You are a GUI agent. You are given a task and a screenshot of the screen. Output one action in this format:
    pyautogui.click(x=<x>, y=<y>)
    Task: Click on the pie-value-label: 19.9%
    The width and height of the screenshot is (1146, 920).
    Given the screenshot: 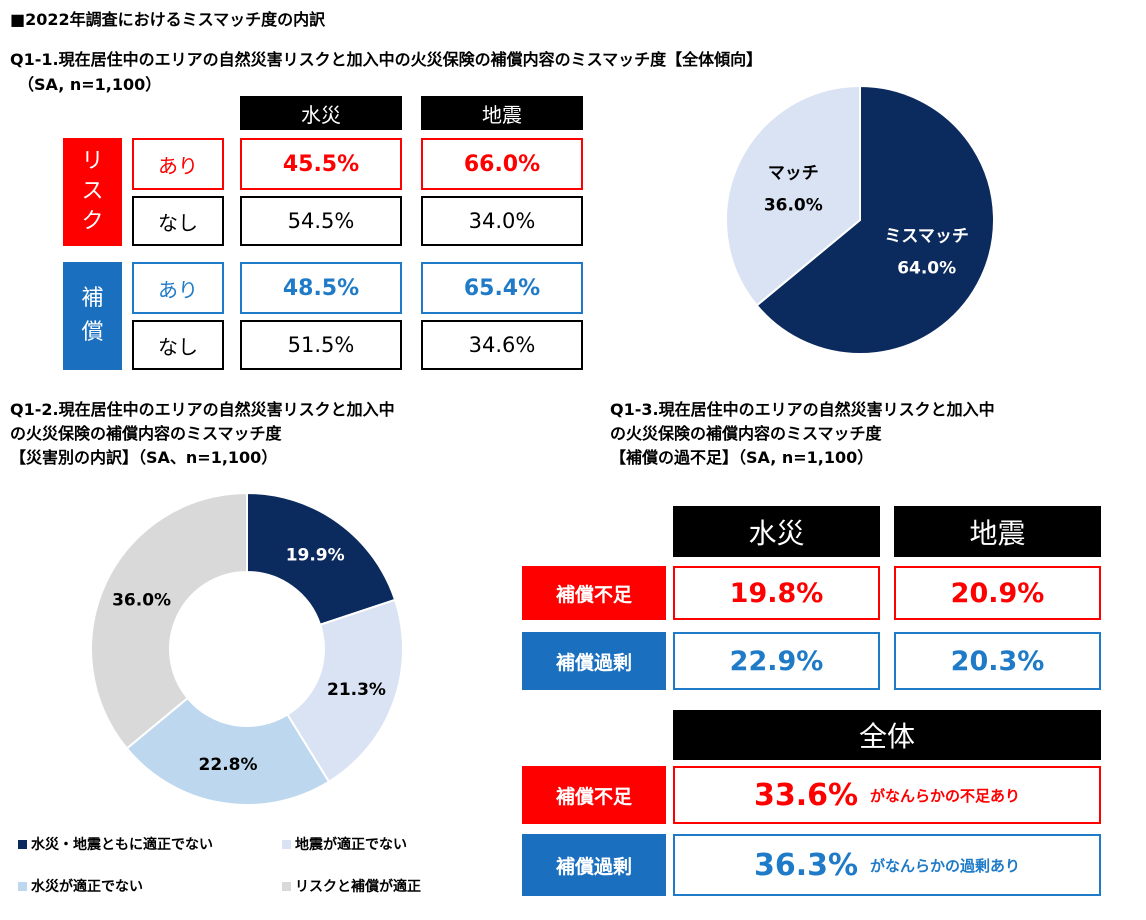 What is the action you would take?
    pyautogui.click(x=315, y=556)
    